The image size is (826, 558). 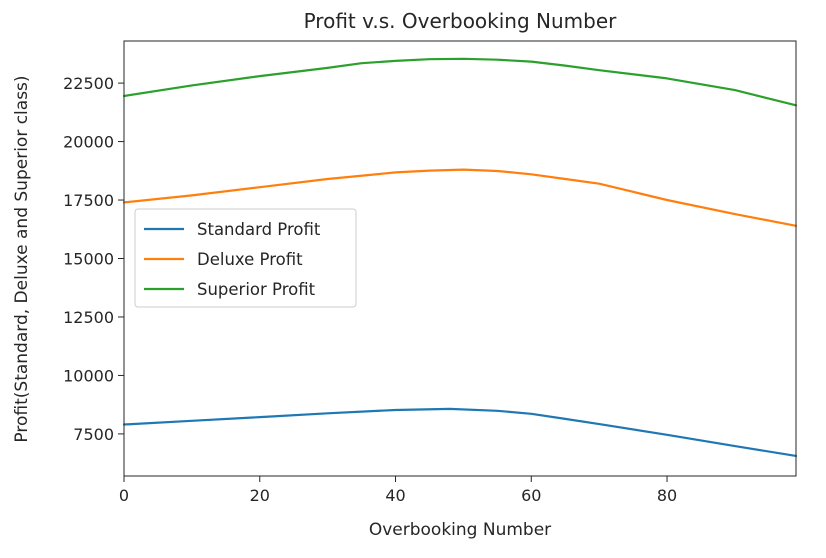 What do you see at coordinates (88, 83) in the screenshot?
I see `y-tick-label: 22500` at bounding box center [88, 83].